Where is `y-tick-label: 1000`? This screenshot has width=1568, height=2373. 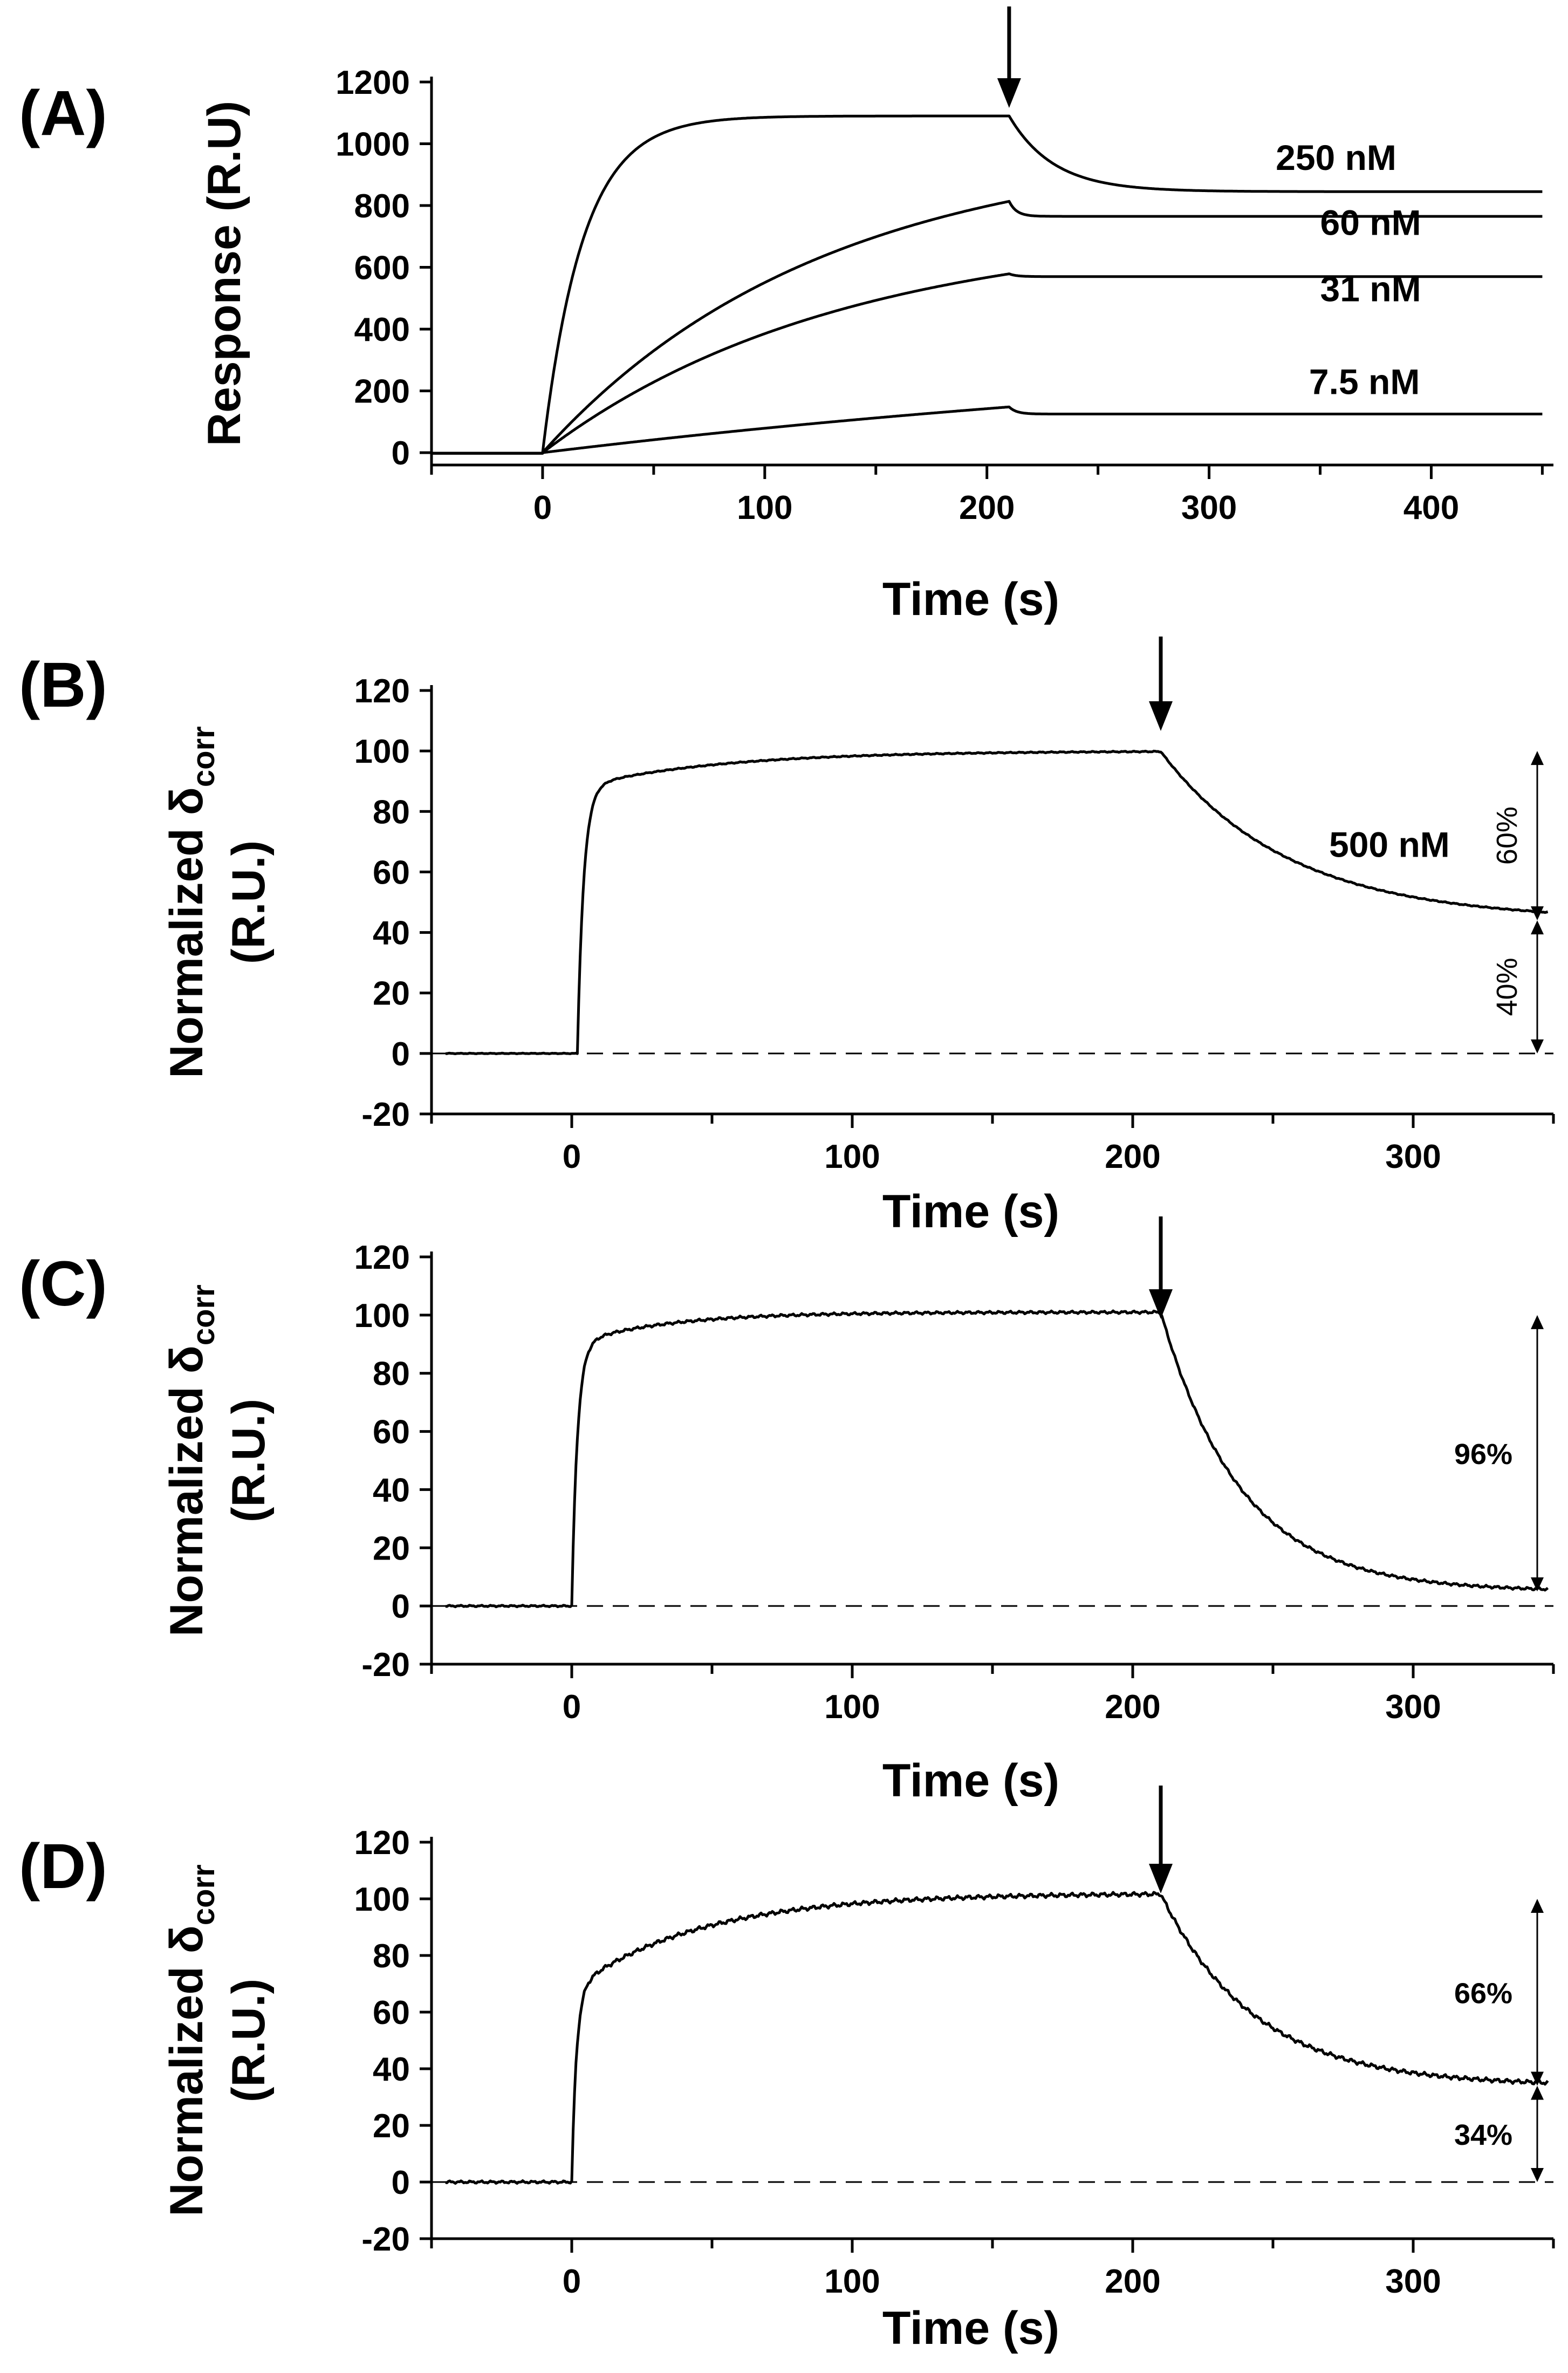 y-tick-label: 1000 is located at coordinates (372, 145).